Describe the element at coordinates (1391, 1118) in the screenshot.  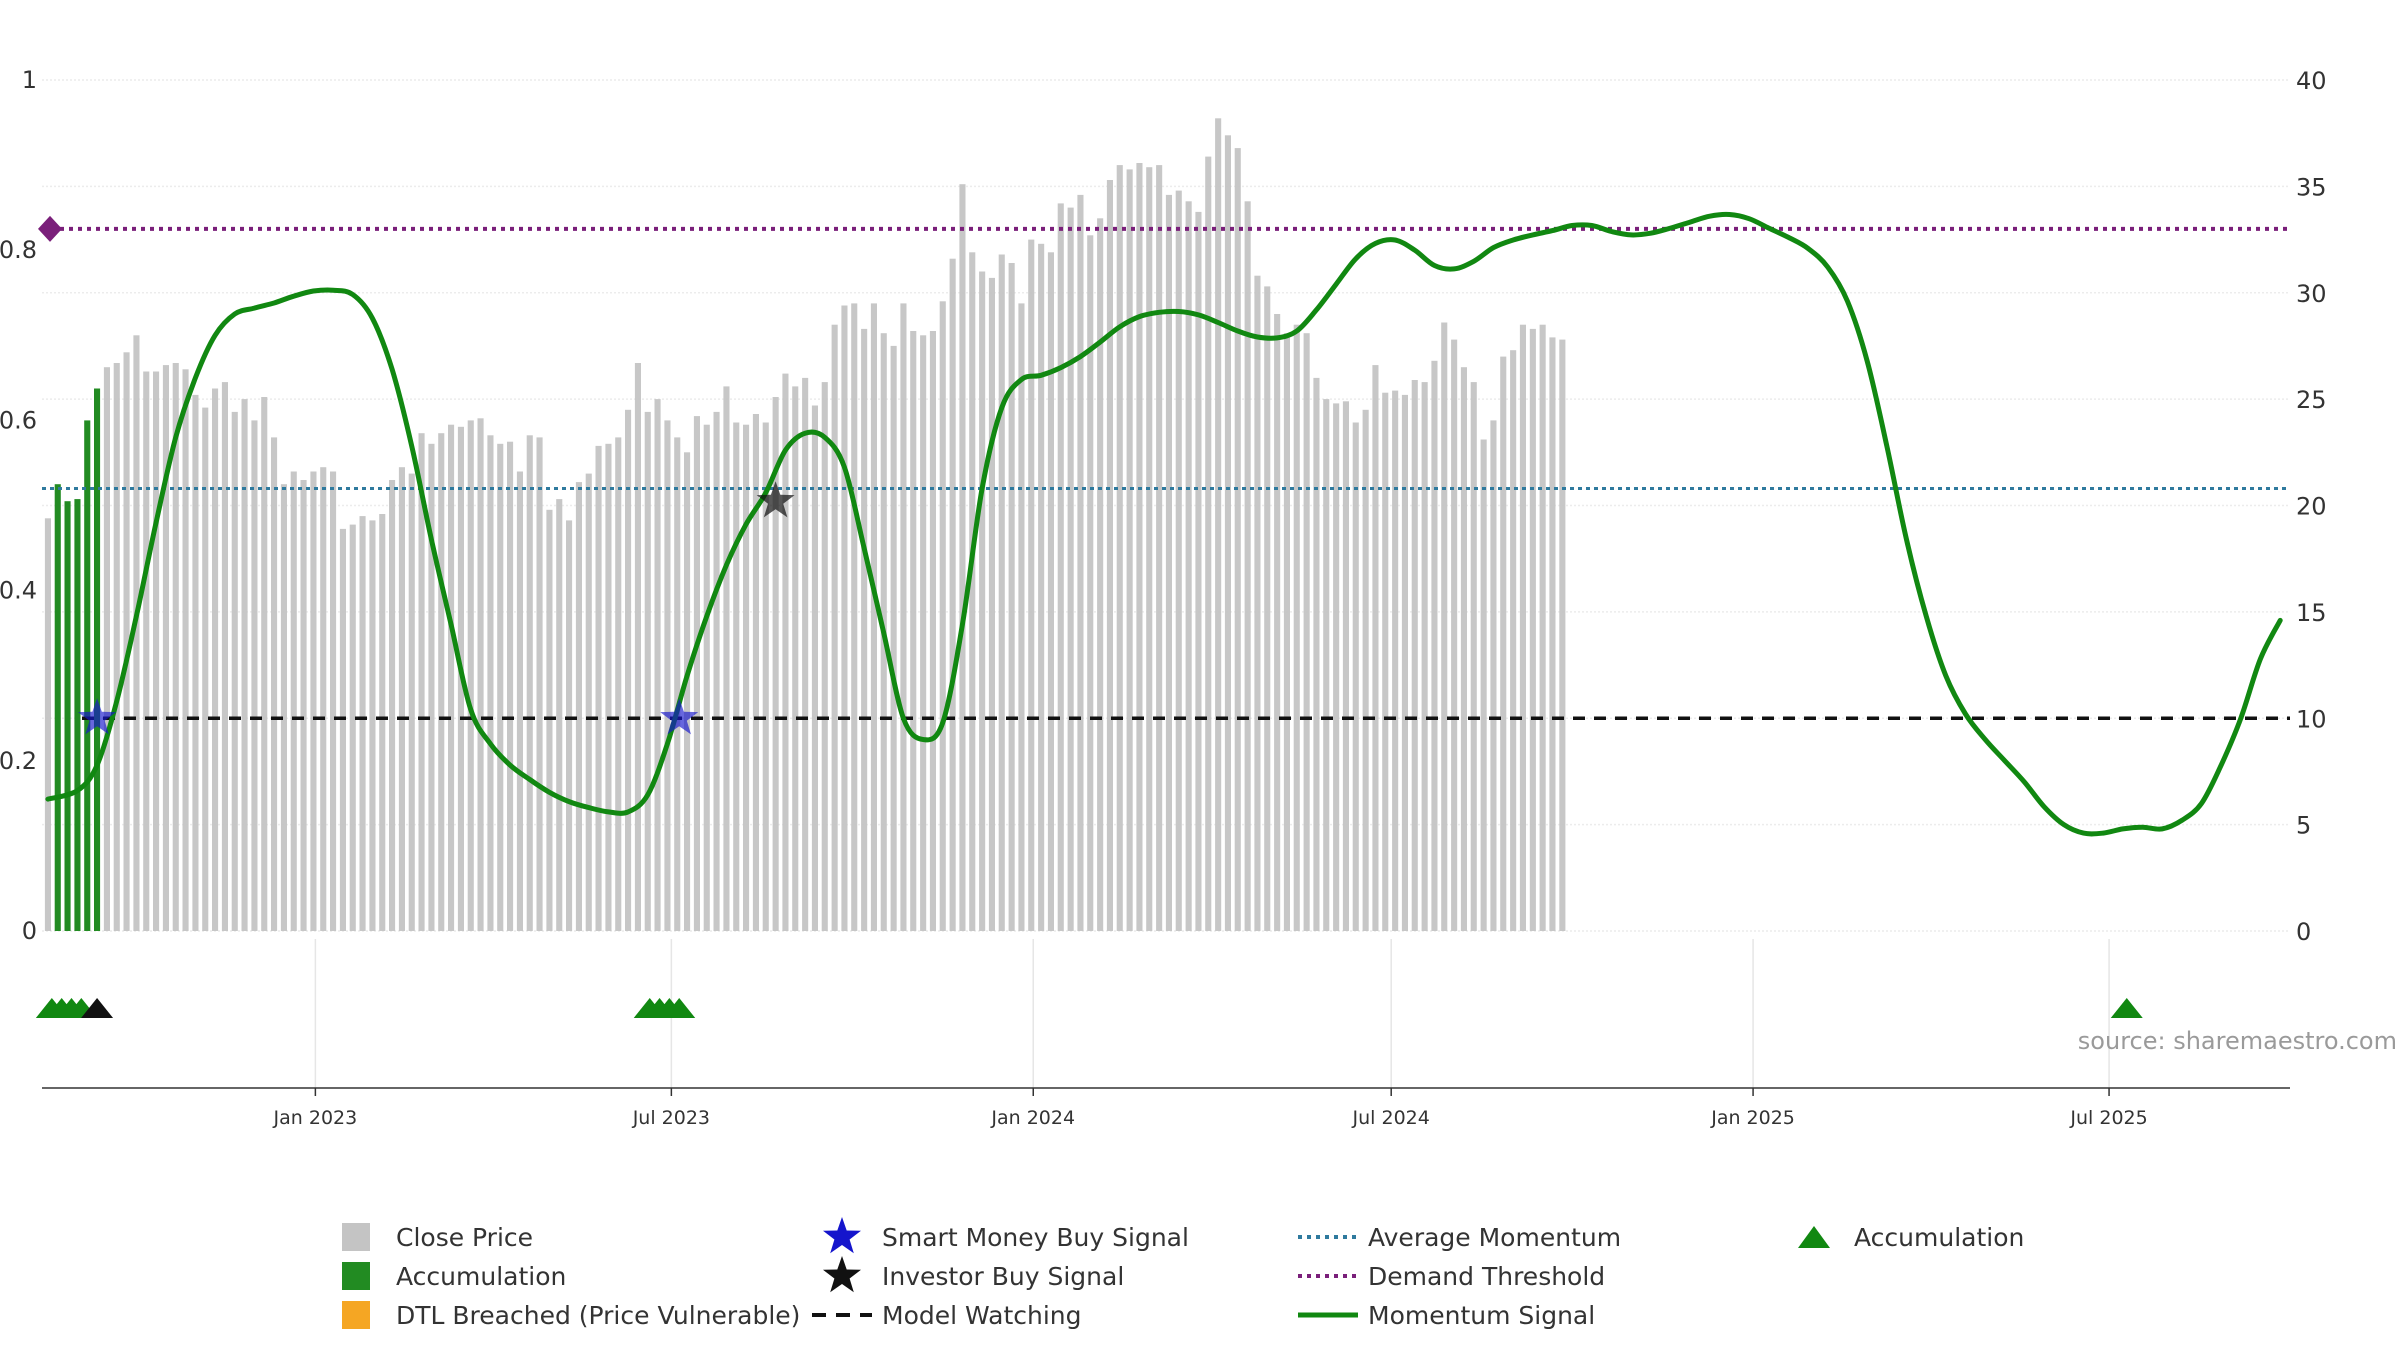
I see `x-tick-label: Jul 2024` at that location.